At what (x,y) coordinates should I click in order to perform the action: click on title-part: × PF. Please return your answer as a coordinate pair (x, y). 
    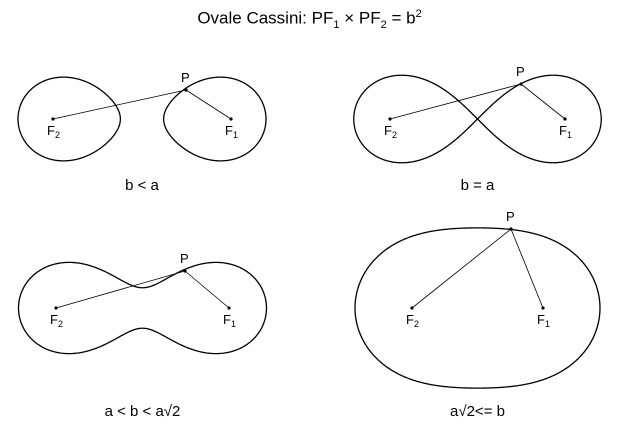
    Looking at the image, I should click on (360, 18).